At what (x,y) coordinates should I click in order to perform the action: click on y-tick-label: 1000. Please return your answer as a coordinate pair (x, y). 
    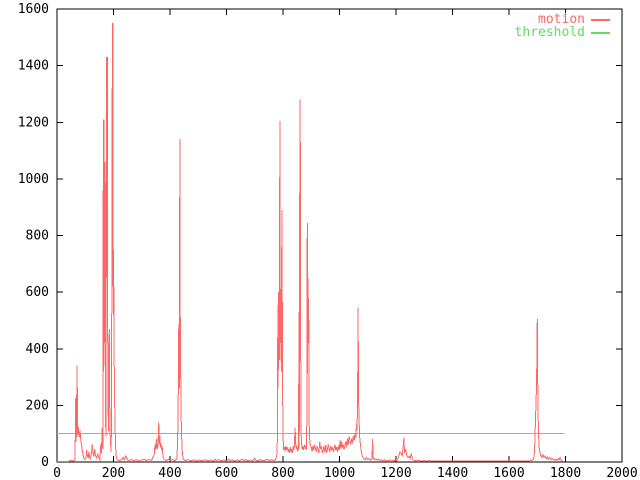
    Looking at the image, I should click on (33, 179).